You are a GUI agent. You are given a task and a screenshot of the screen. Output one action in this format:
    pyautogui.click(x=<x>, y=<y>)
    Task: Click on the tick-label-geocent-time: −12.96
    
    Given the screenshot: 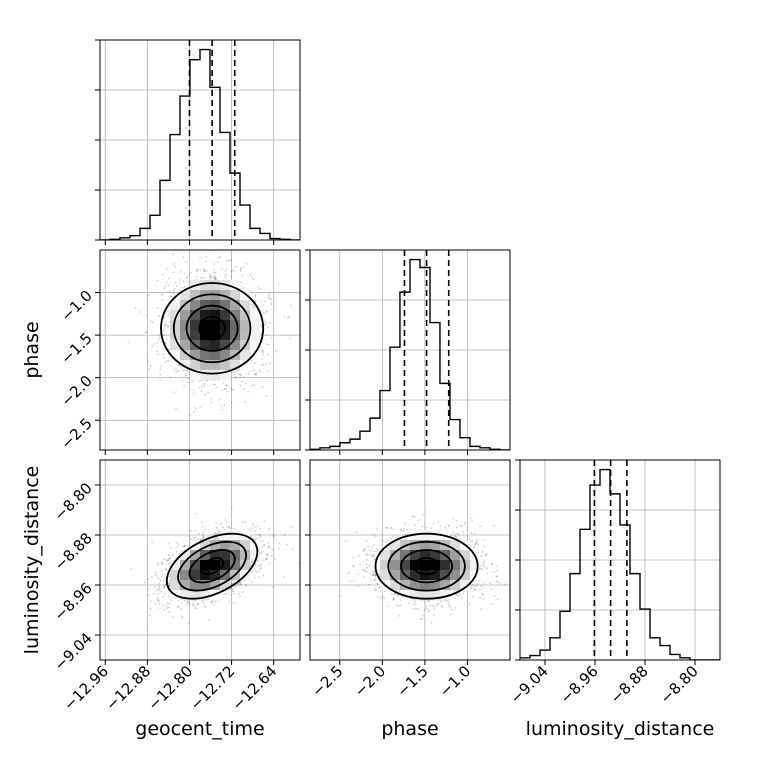 What is the action you would take?
    pyautogui.click(x=86, y=688)
    